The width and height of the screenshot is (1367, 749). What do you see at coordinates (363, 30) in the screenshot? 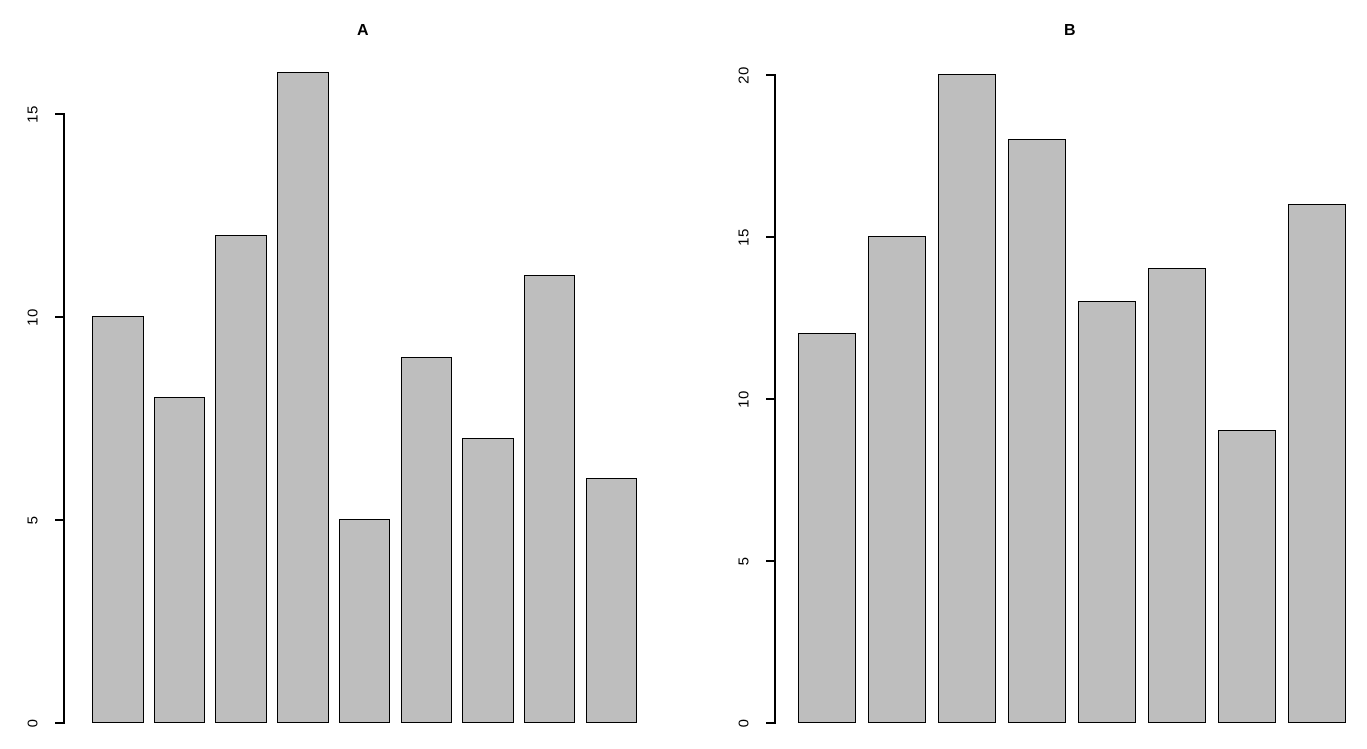
I see `chart-a-title: A` at bounding box center [363, 30].